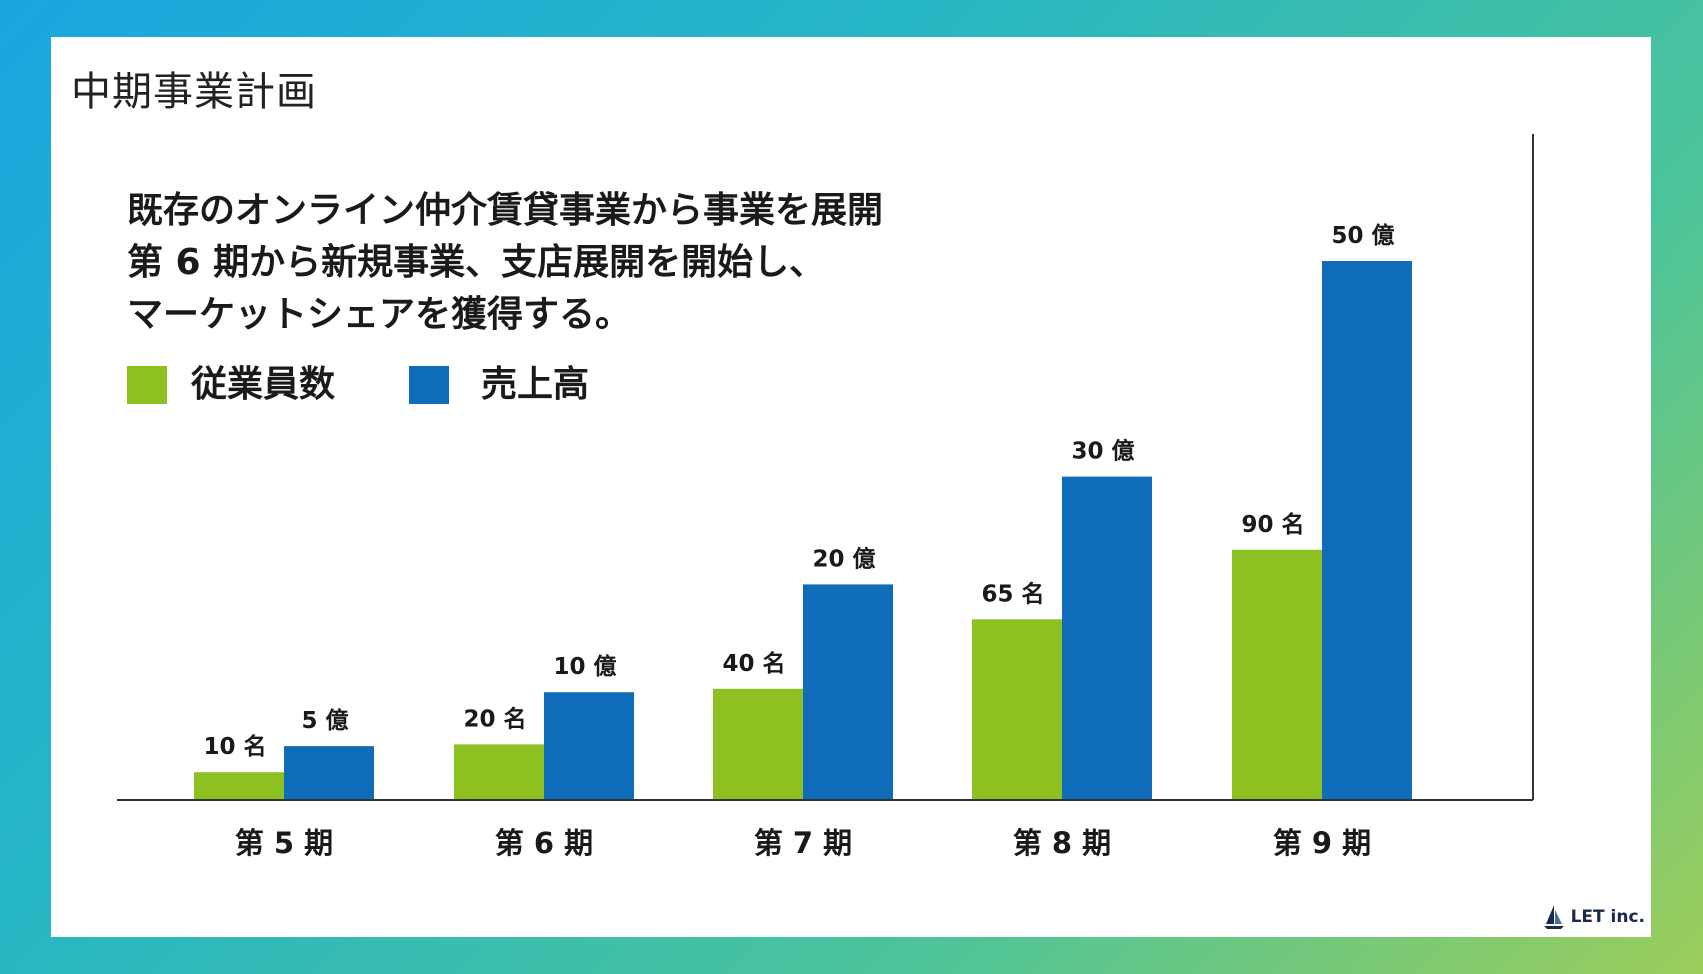  Describe the element at coordinates (194, 92) in the screenshot. I see `page-title: 中期事業計画` at that location.